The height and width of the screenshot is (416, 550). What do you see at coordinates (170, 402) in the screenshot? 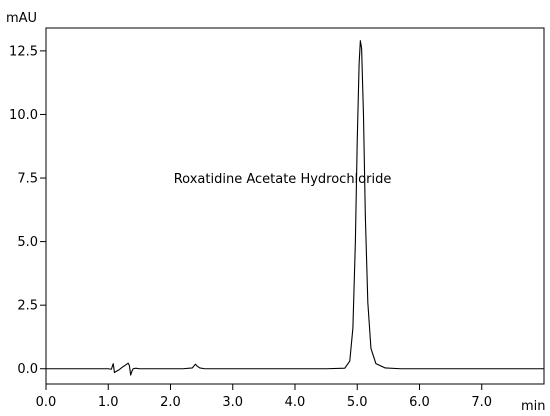
I see `x-tick-label: 2.0` at bounding box center [170, 402].